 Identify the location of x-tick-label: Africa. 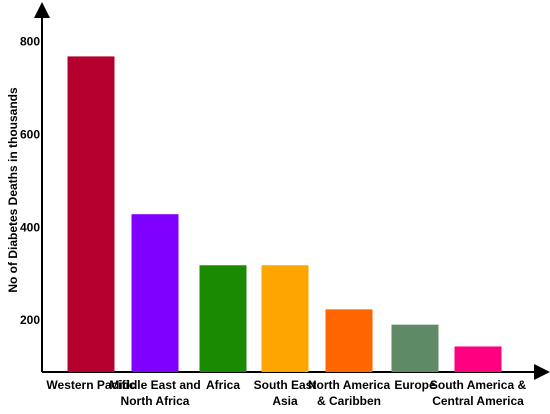
(222, 385).